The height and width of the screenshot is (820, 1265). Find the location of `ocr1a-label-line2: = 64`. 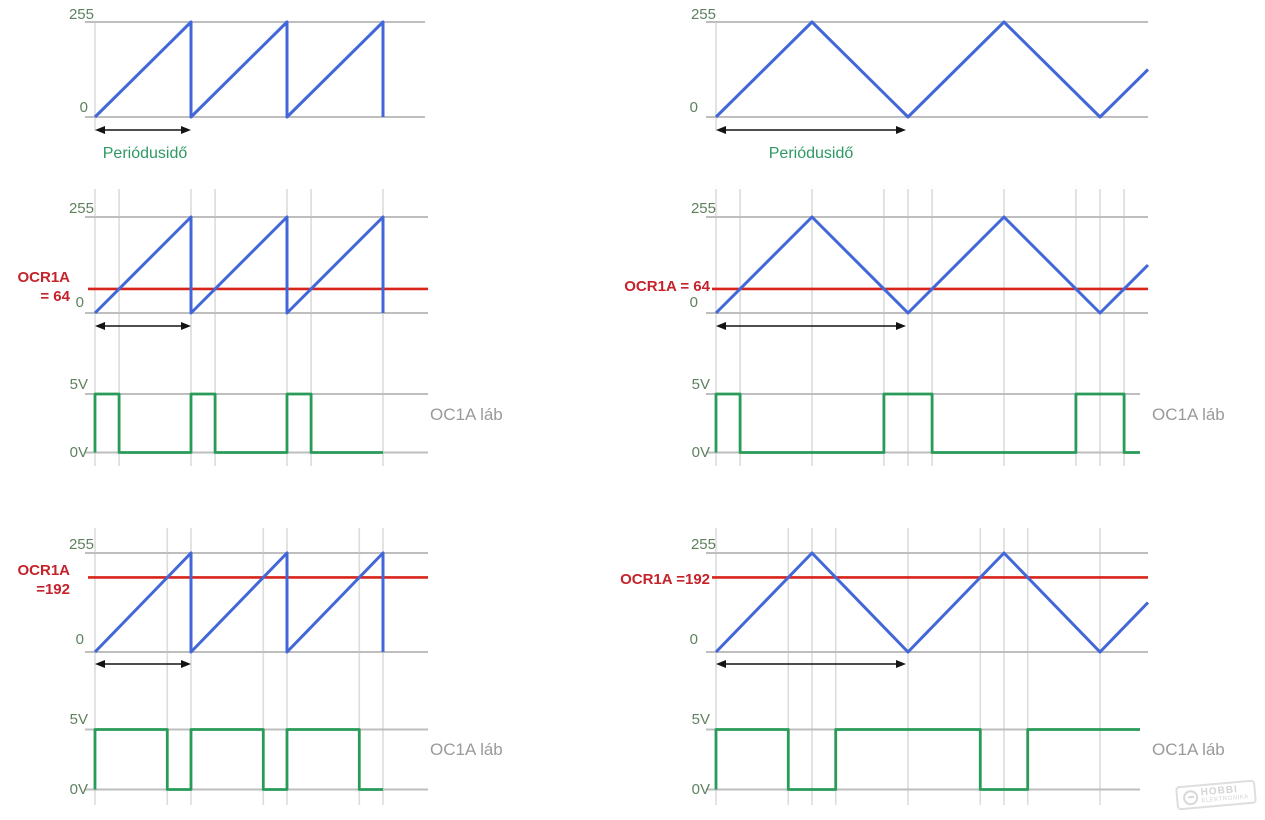

ocr1a-label-line2: = 64 is located at coordinates (55, 296).